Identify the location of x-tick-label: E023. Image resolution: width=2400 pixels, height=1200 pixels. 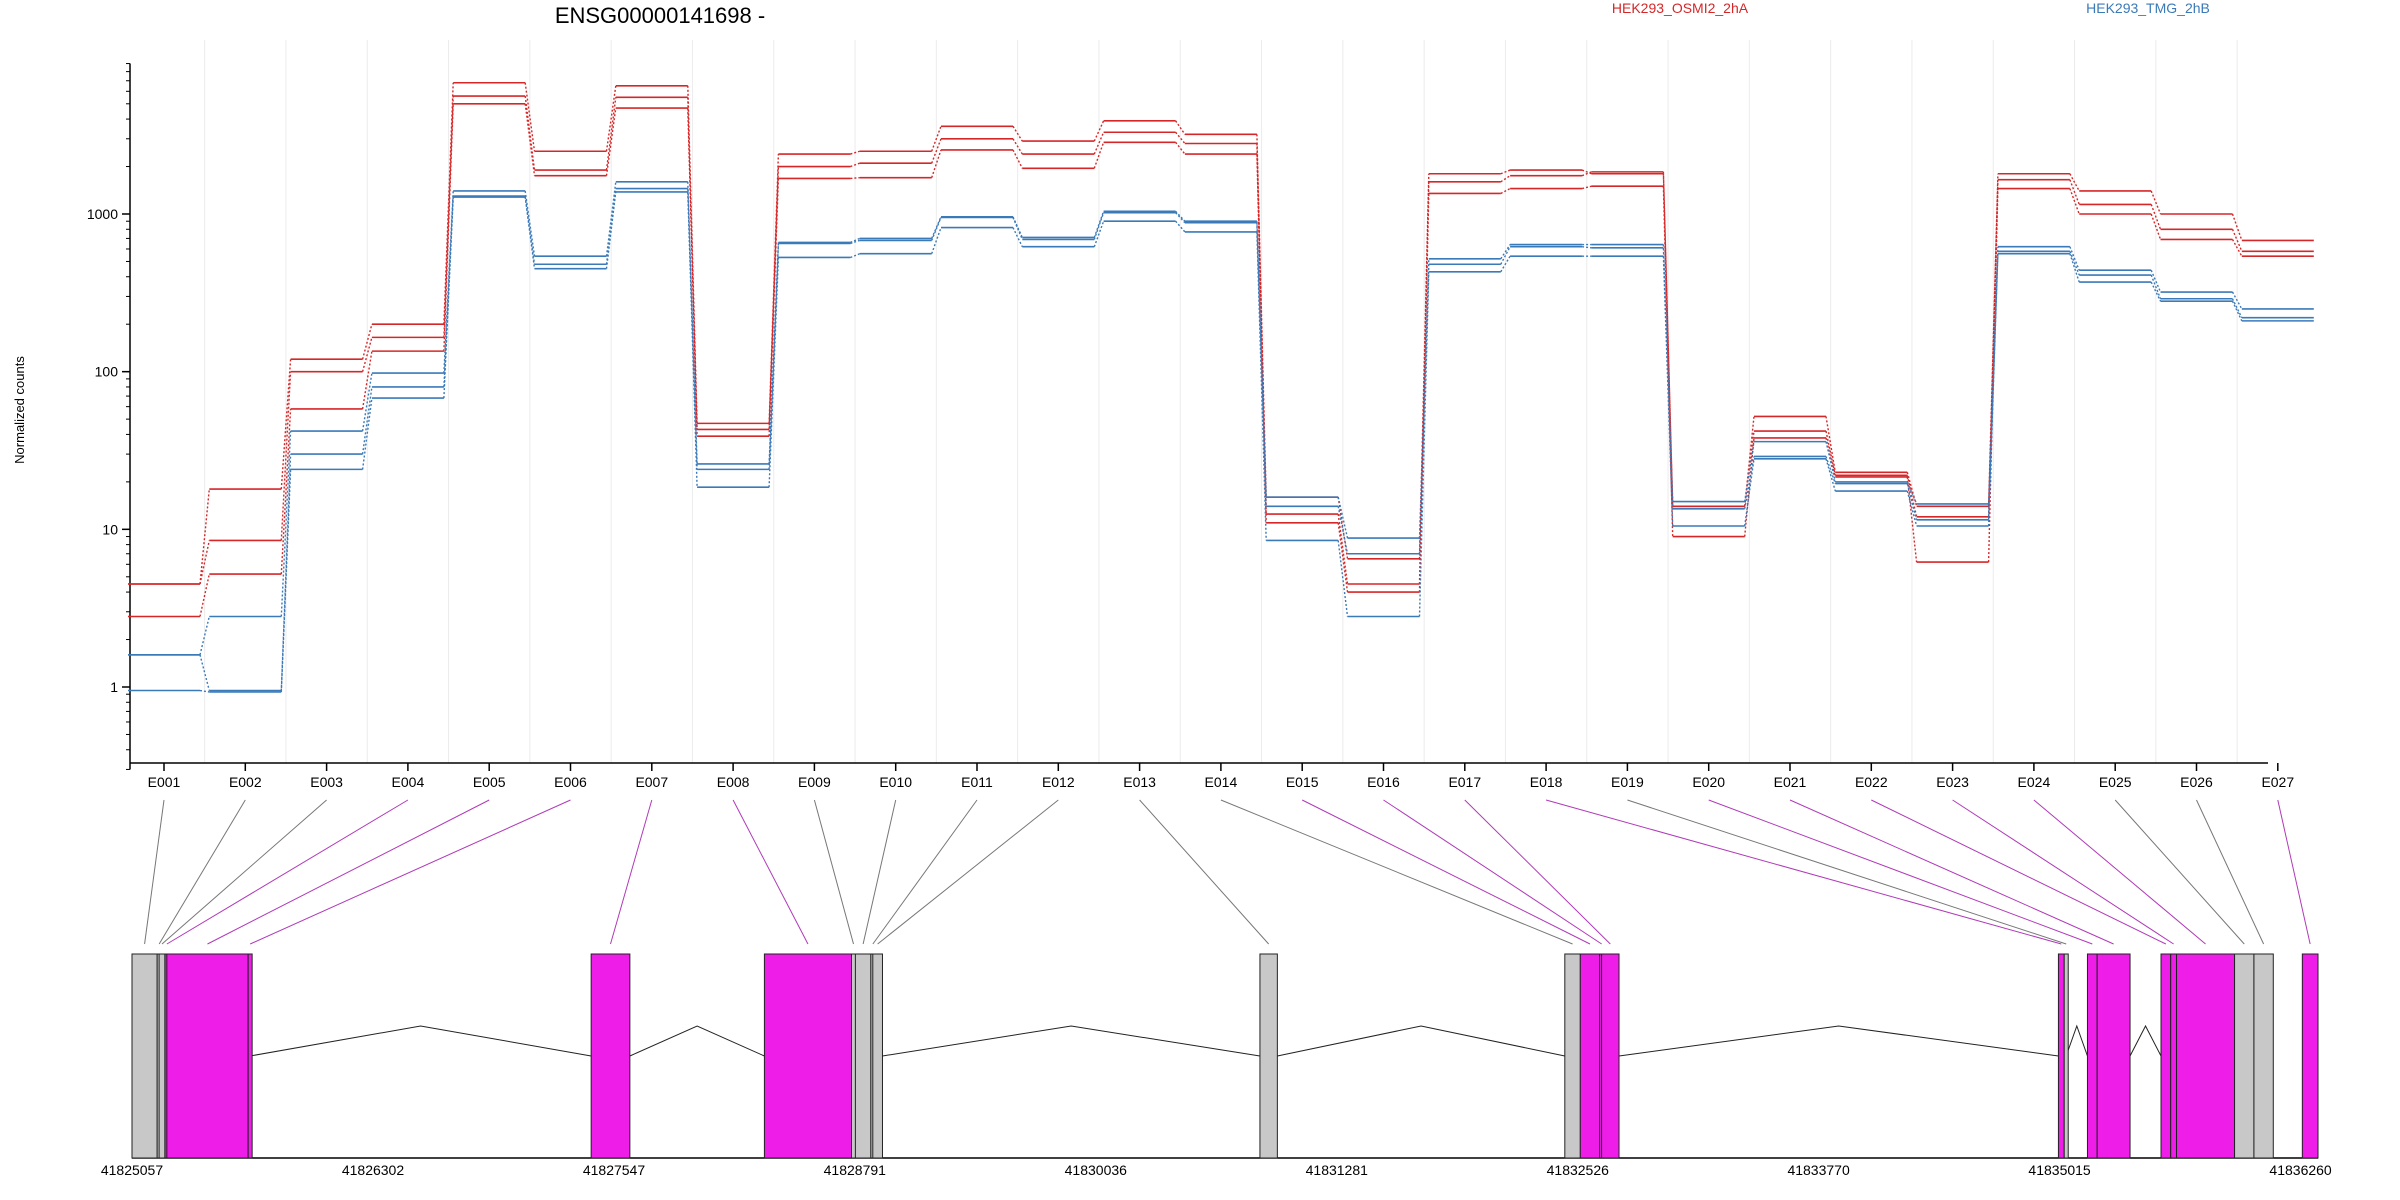
(1952, 782).